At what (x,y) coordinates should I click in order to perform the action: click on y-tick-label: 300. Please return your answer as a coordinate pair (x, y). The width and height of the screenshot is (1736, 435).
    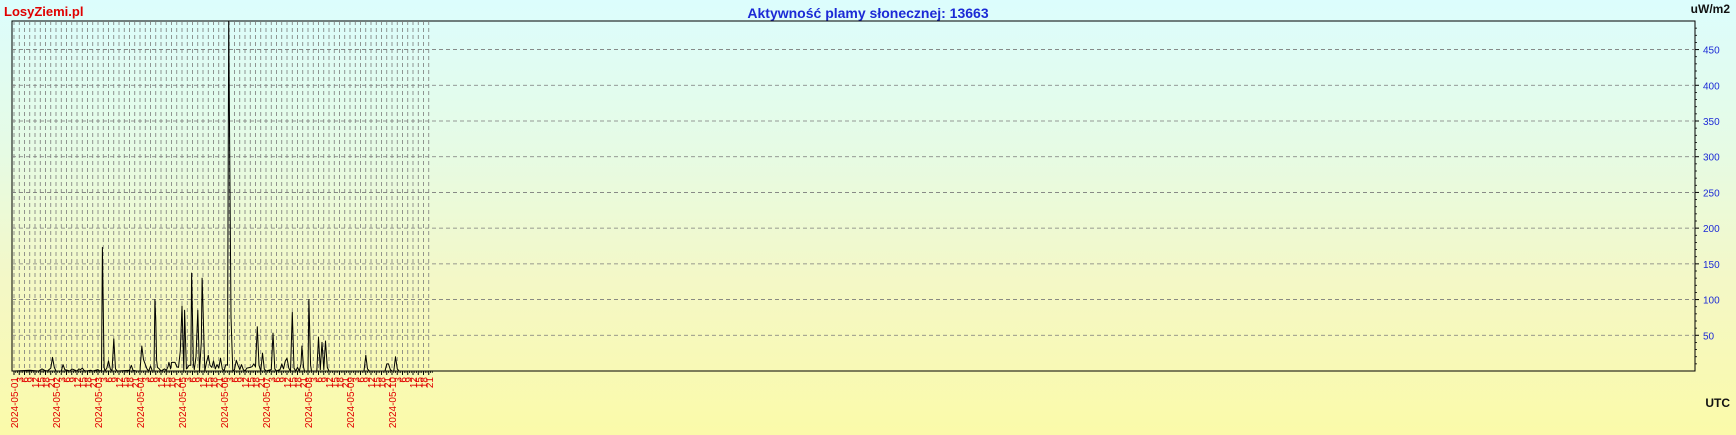
    Looking at the image, I should click on (1711, 158).